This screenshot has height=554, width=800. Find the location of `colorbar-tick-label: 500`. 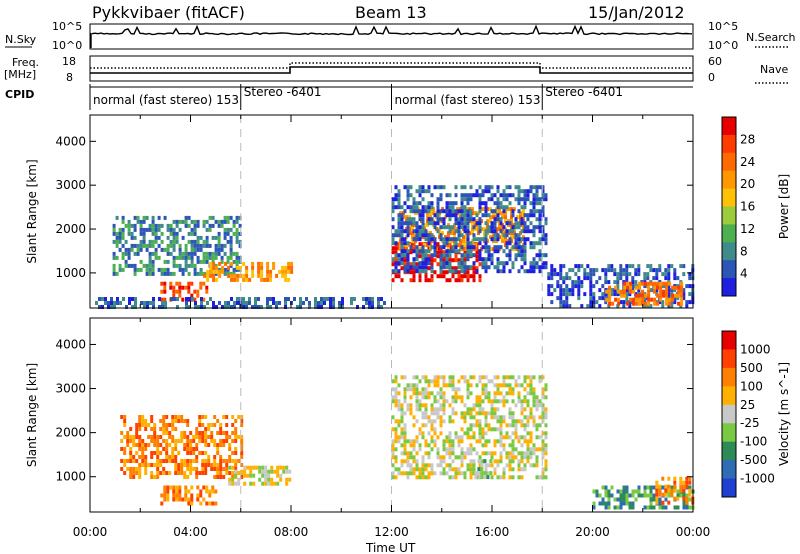

colorbar-tick-label: 500 is located at coordinates (751, 368).